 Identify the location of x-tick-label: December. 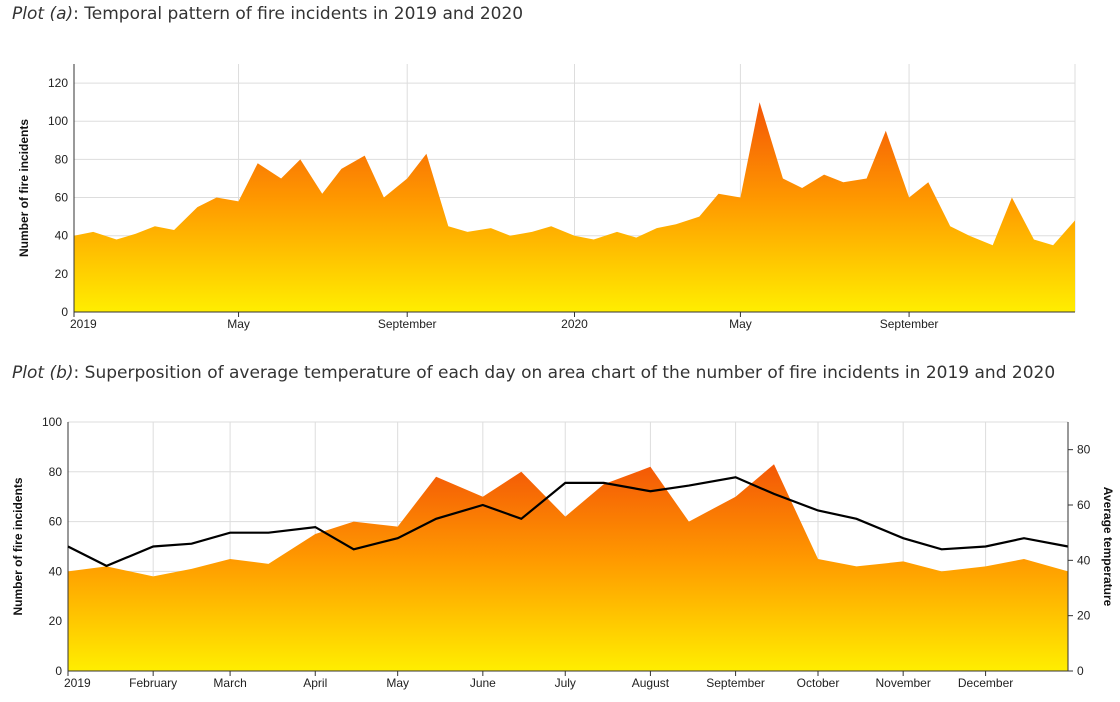
(985, 683).